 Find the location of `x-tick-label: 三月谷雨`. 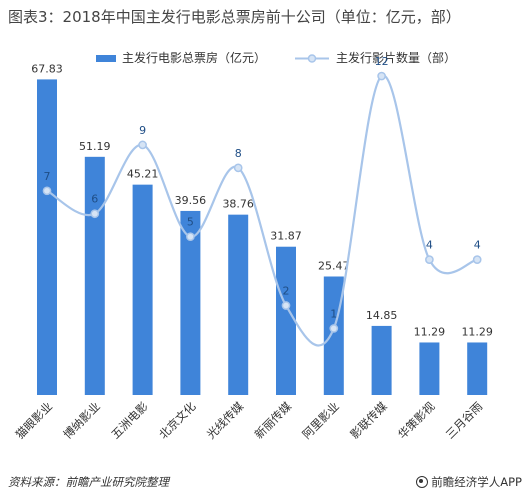

x-tick-label: 三月谷雨 is located at coordinates (464, 420).